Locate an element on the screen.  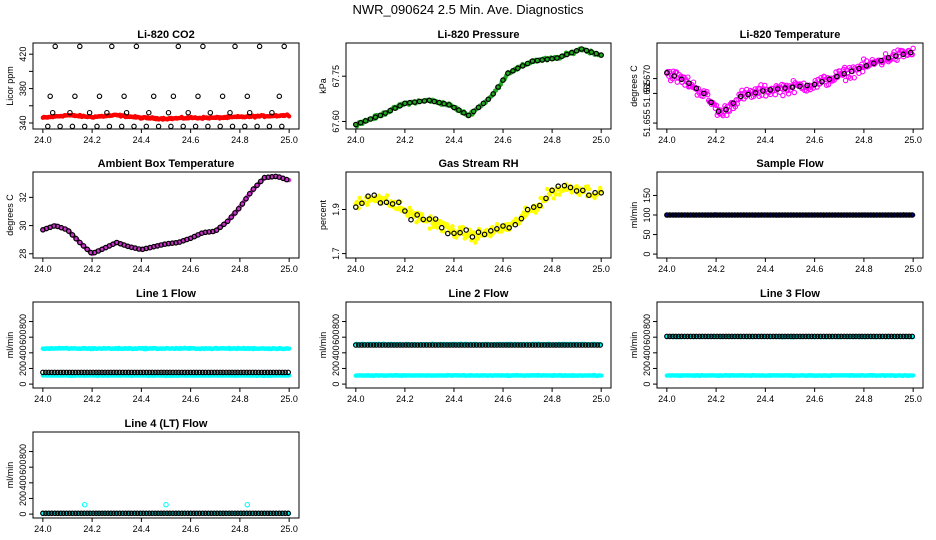
figure-title: NWR_090624 2.5 Min. Ave. Diagnostics is located at coordinates (468, 9).